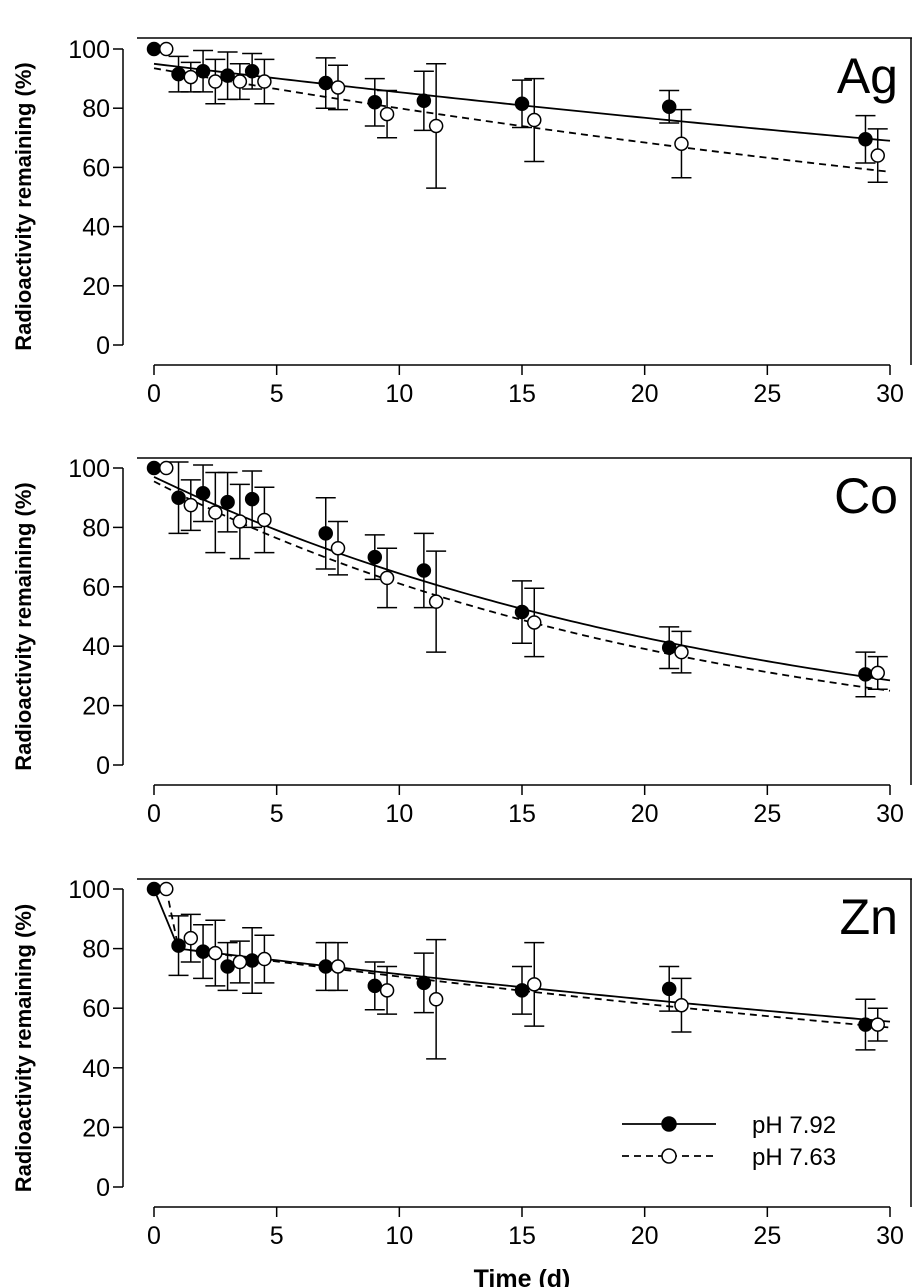 The height and width of the screenshot is (1287, 912). Describe the element at coordinates (669, 1156) in the screenshot. I see `legend-marker-open` at that location.